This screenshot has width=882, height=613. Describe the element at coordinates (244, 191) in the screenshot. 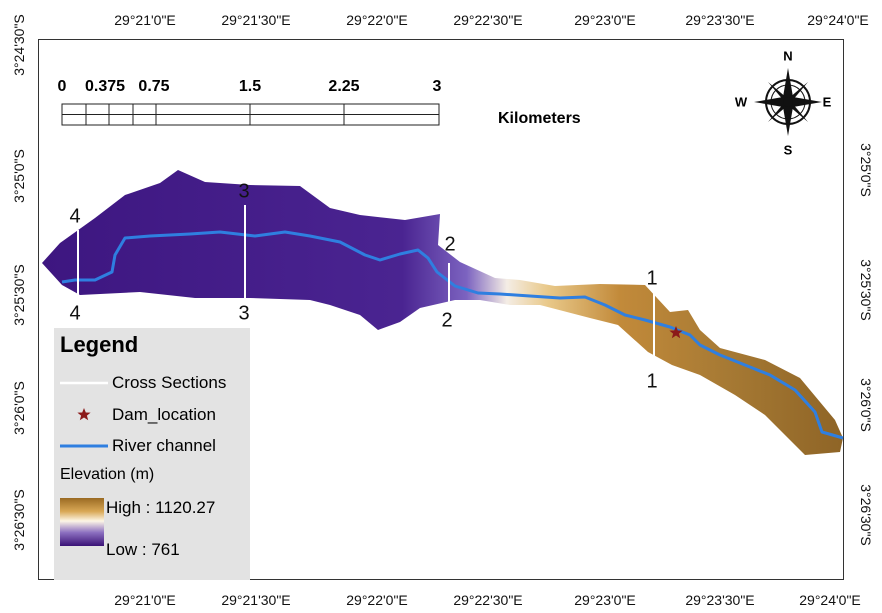

I see `cross-section-label-3-top: 3` at that location.